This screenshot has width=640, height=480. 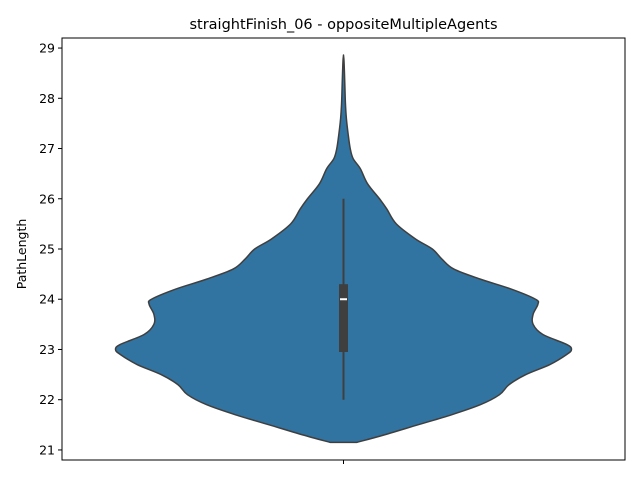 What do you see at coordinates (343, 318) in the screenshot?
I see `violin-iqr-box` at bounding box center [343, 318].